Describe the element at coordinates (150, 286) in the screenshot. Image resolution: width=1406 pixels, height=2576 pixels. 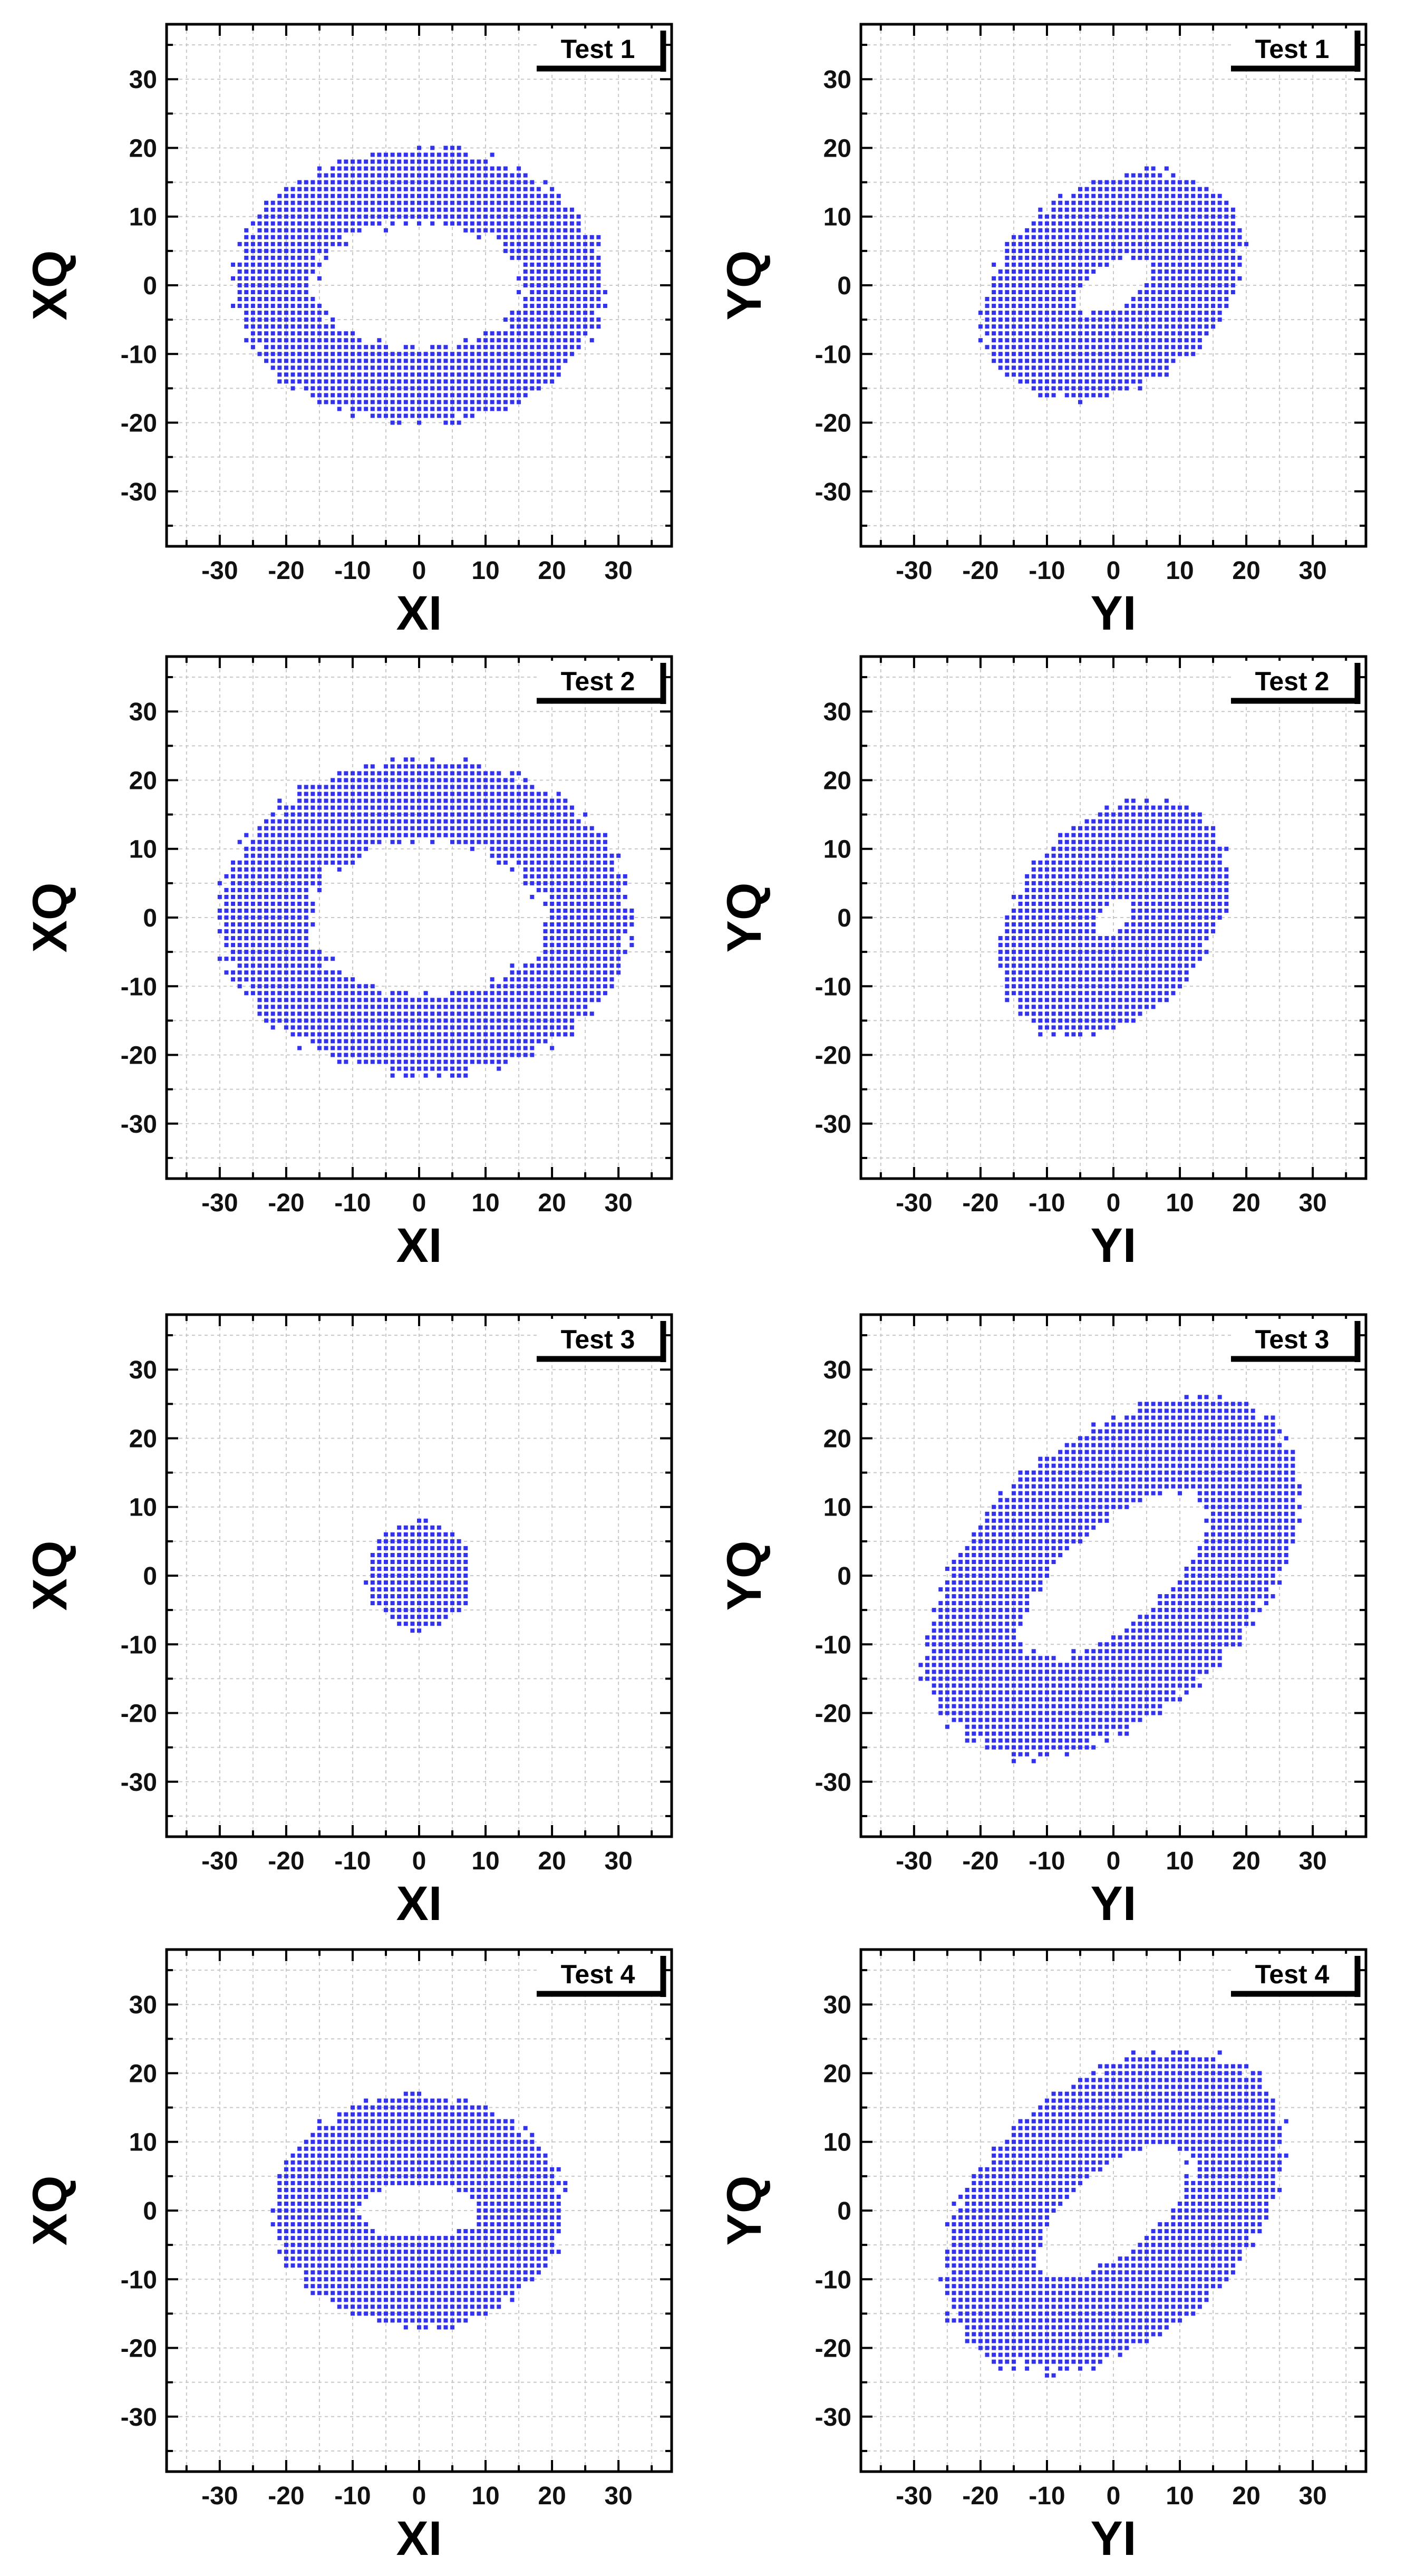
I see `y-tick-label: 0` at that location.